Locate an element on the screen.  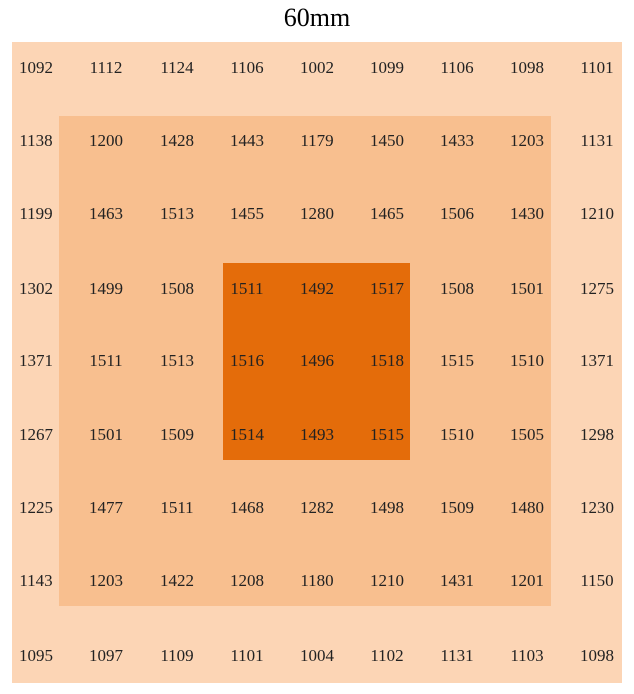
cell-value: 1517 is located at coordinates (387, 288).